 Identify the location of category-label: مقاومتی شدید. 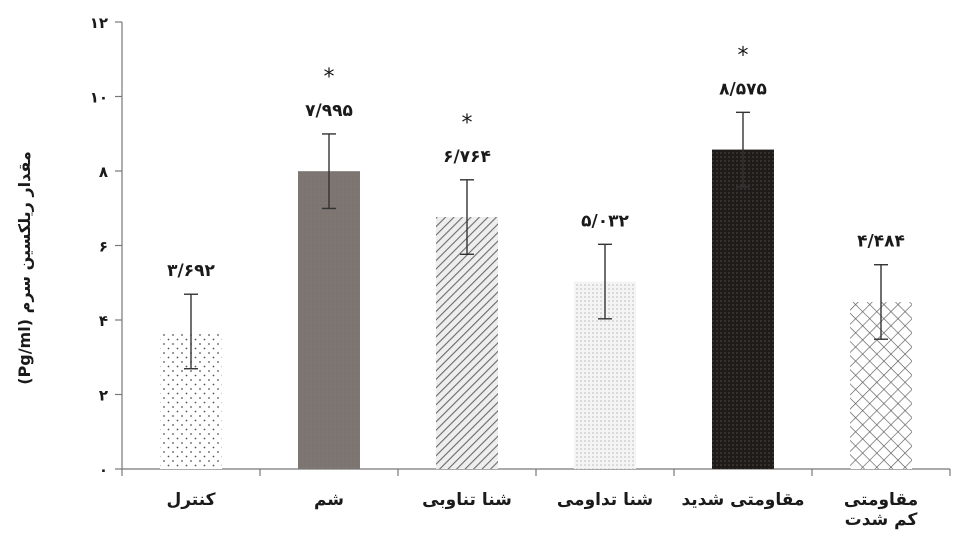
(742, 500).